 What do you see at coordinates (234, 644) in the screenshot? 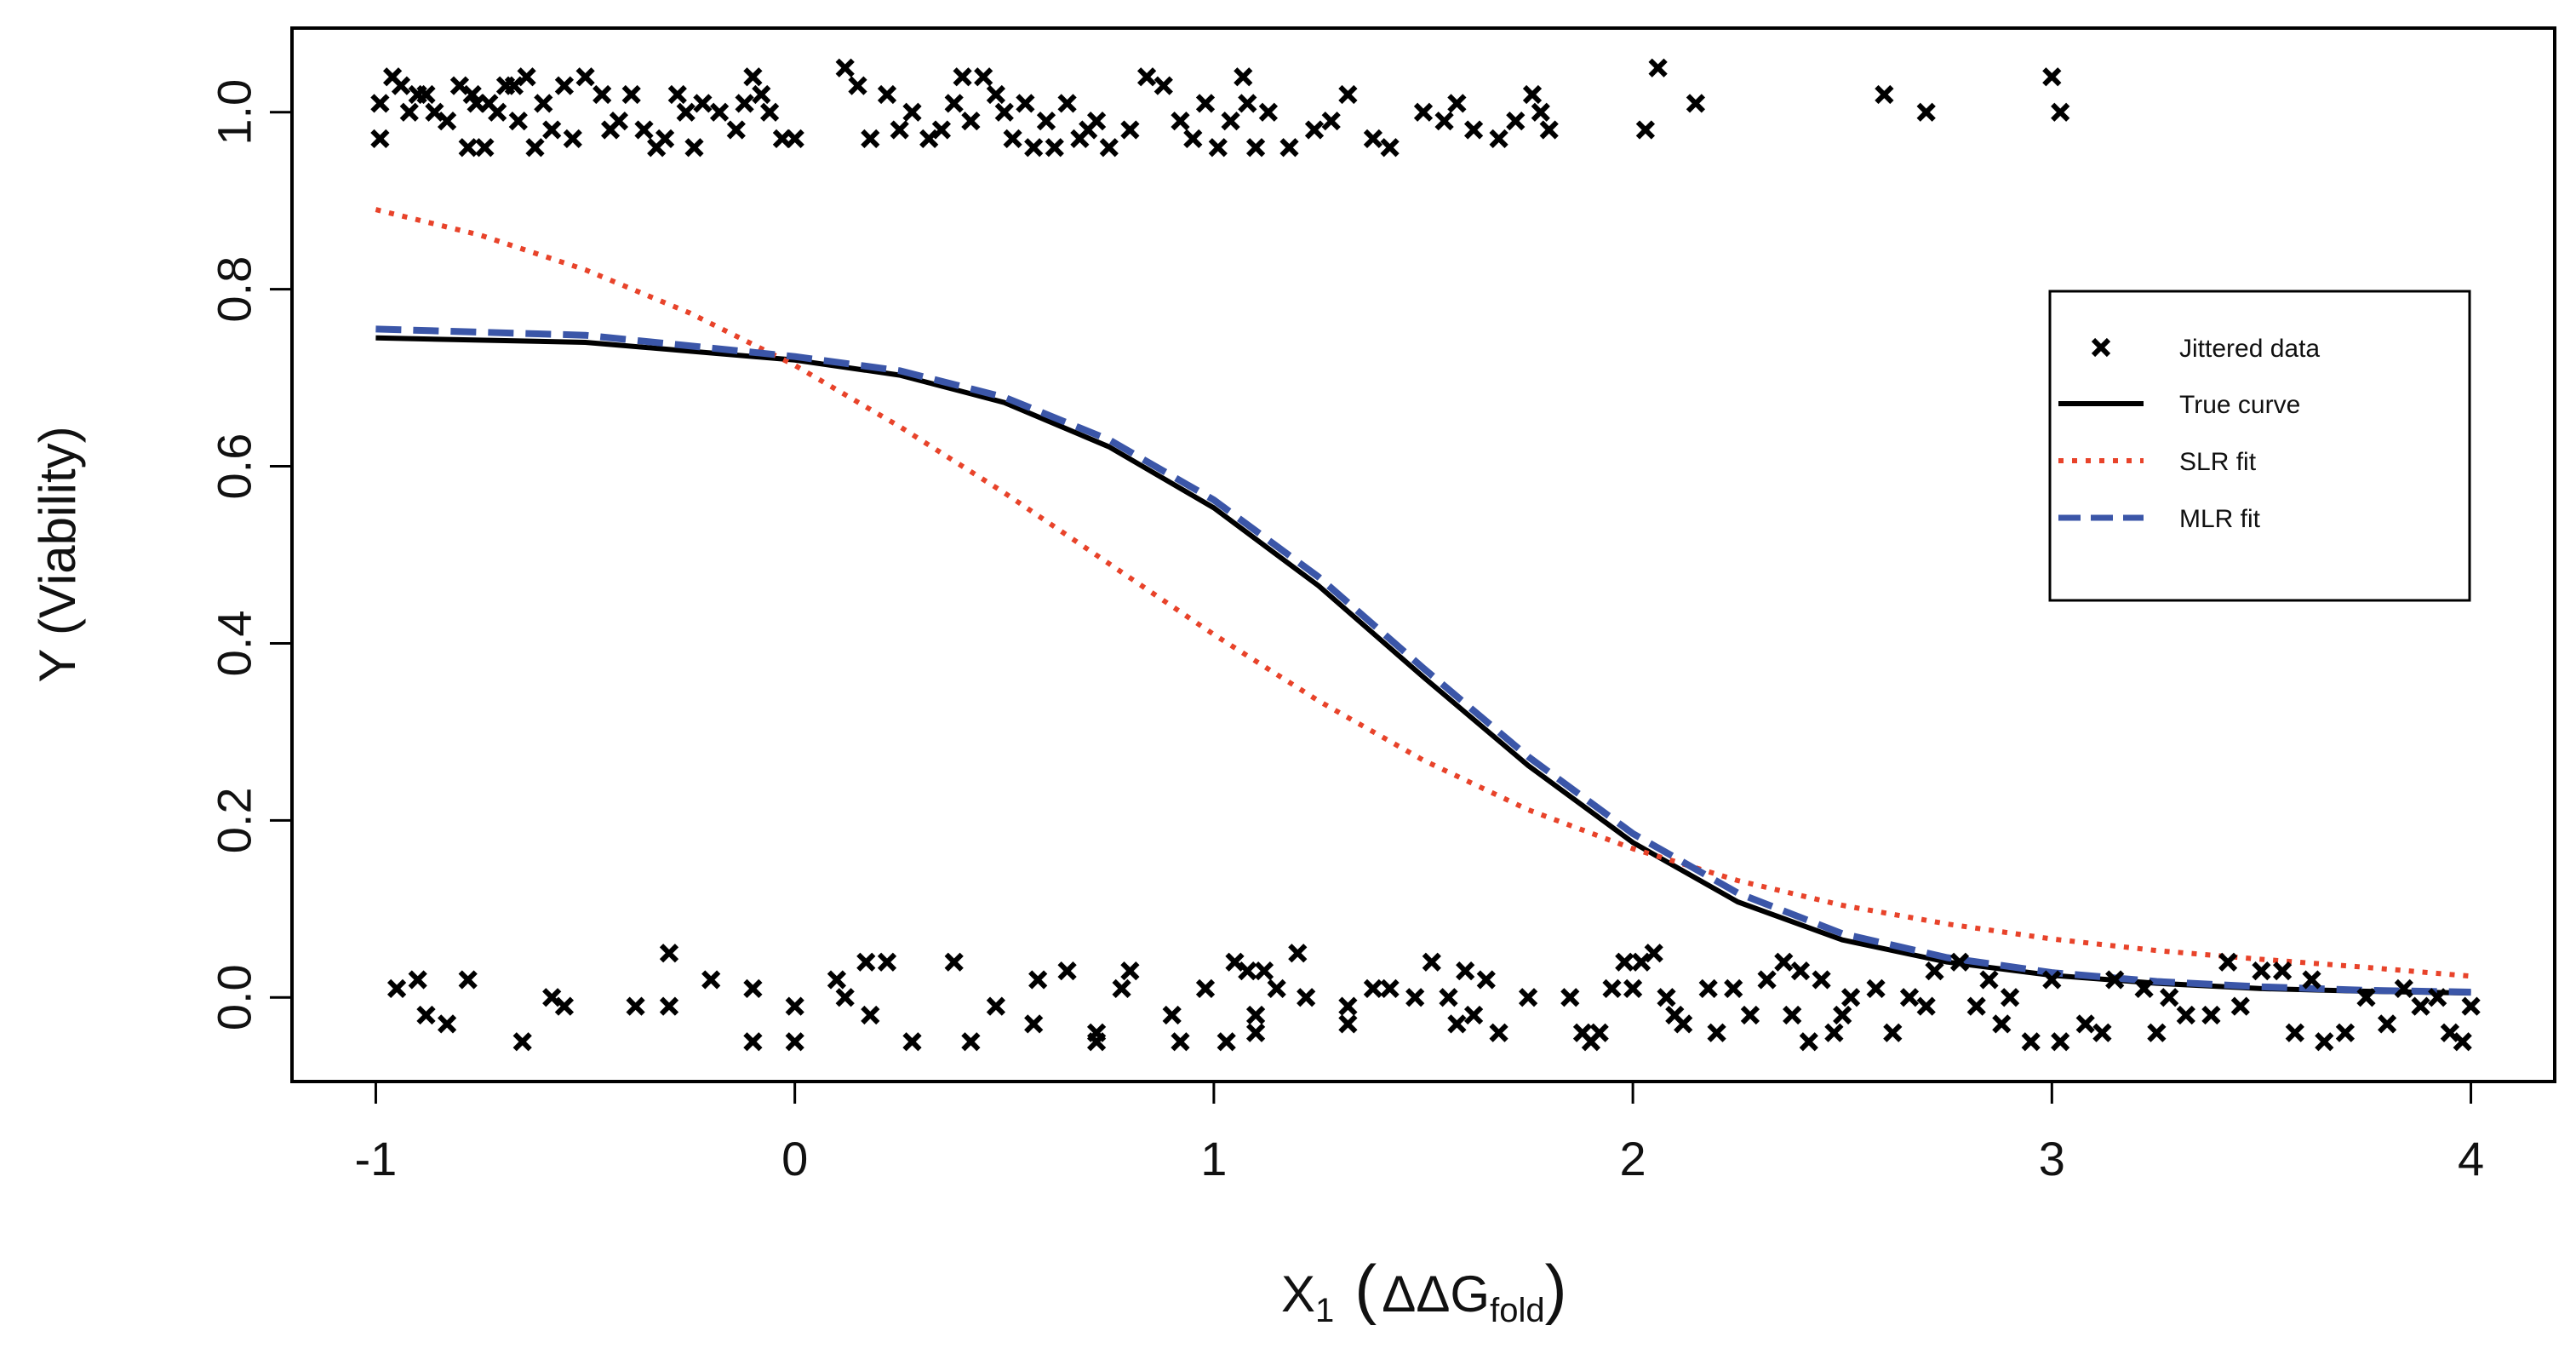
I see `y-tick-label: 0.4` at bounding box center [234, 644].